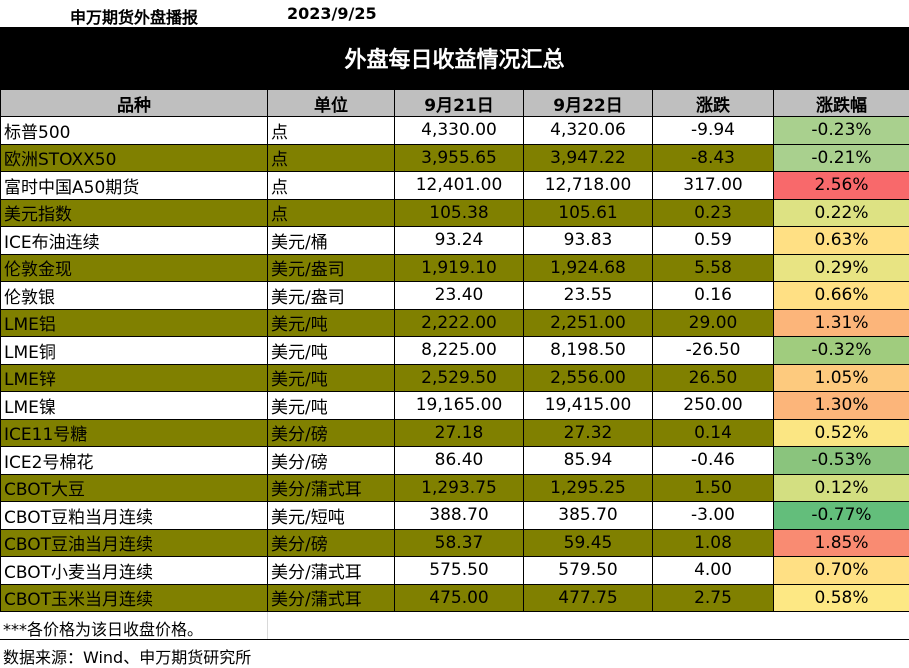  I want to click on cell-change-pct: 1.30%, so click(841, 406).